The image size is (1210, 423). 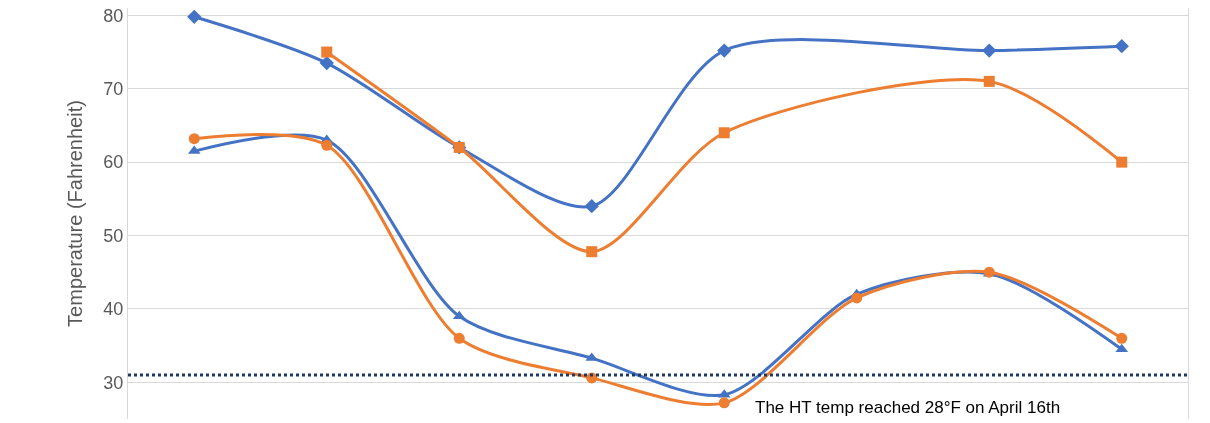 I want to click on y-tick-label: 70, so click(x=113, y=89).